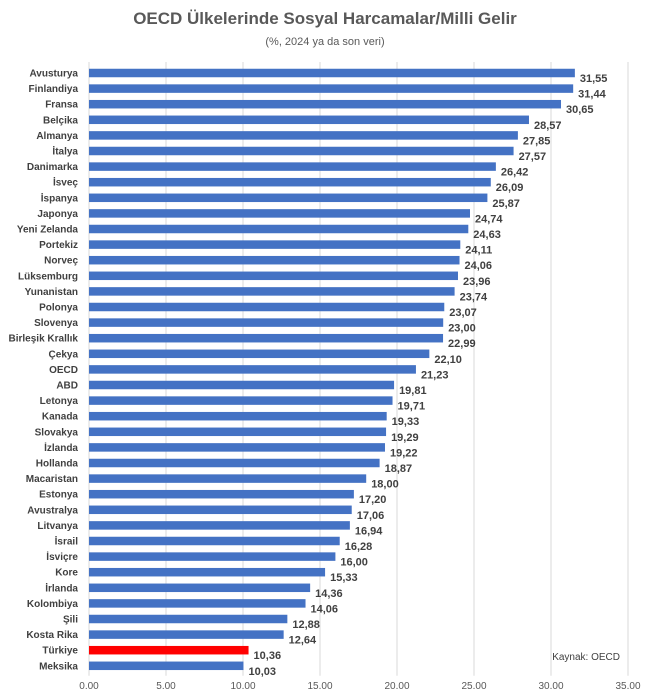  I want to click on value-label: 27,85, so click(537, 141).